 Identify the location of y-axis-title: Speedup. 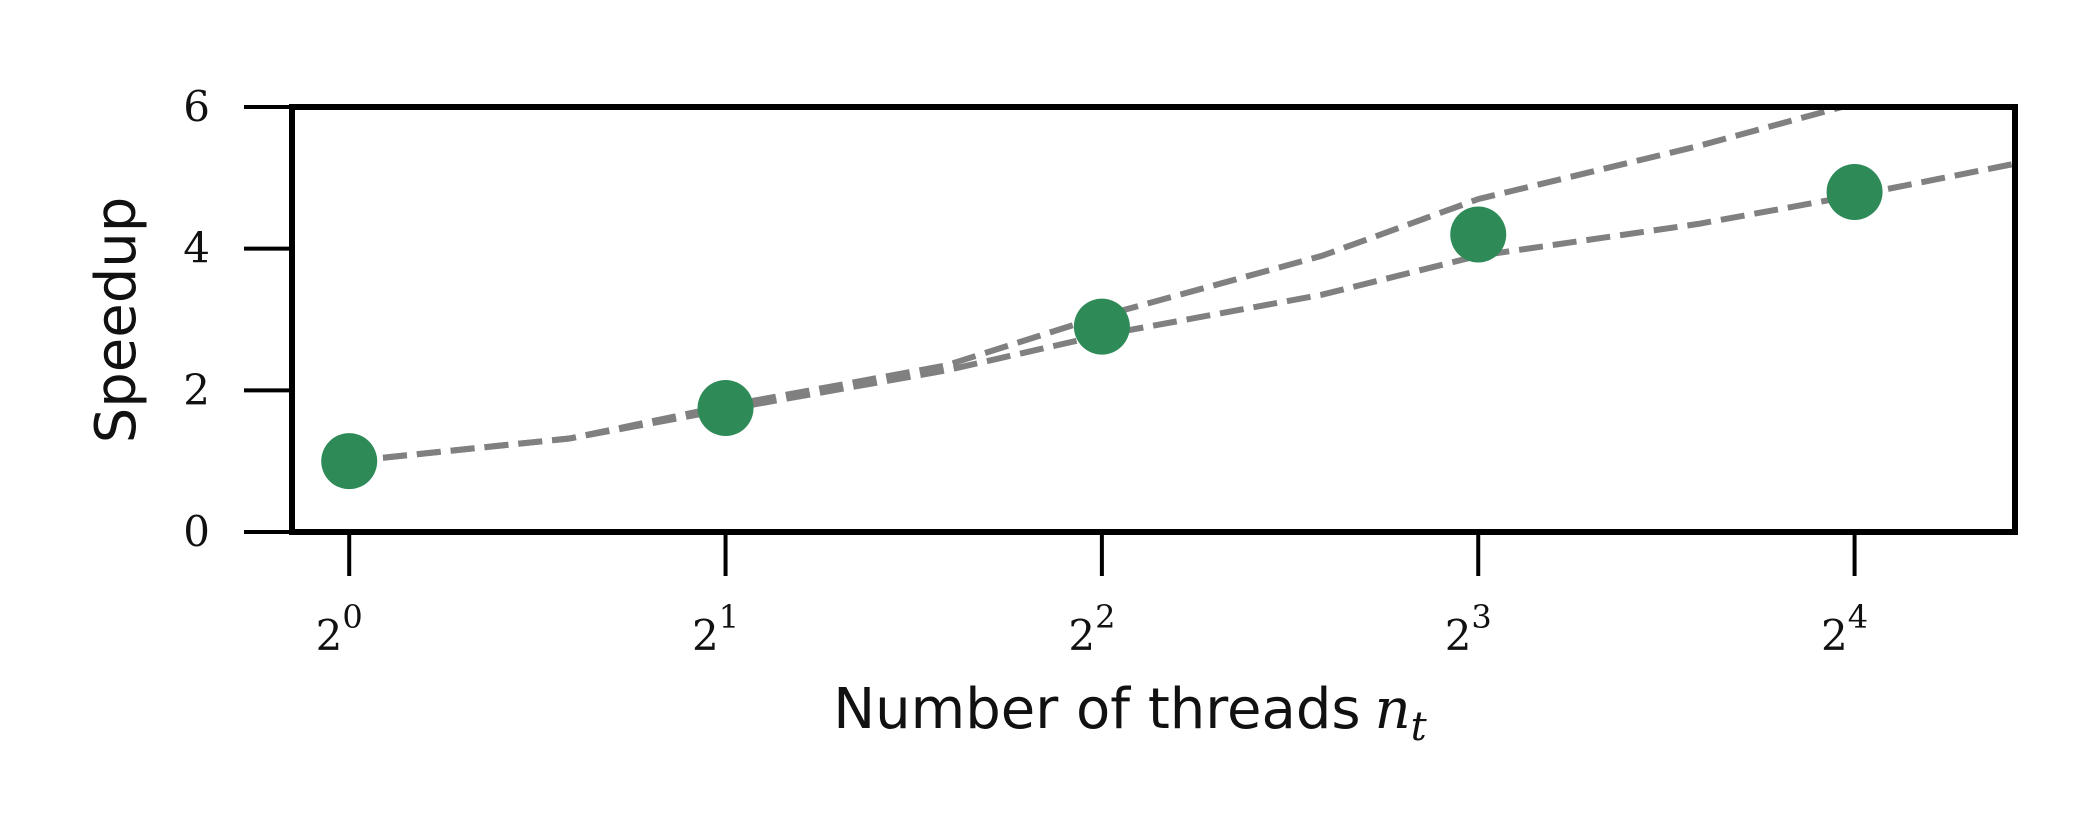
(116, 320).